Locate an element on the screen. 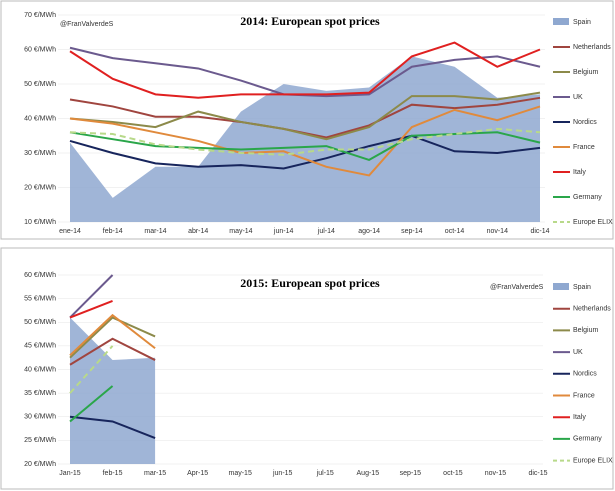 The width and height of the screenshot is (615, 491). x-tick-label: oct-15 is located at coordinates (453, 473).